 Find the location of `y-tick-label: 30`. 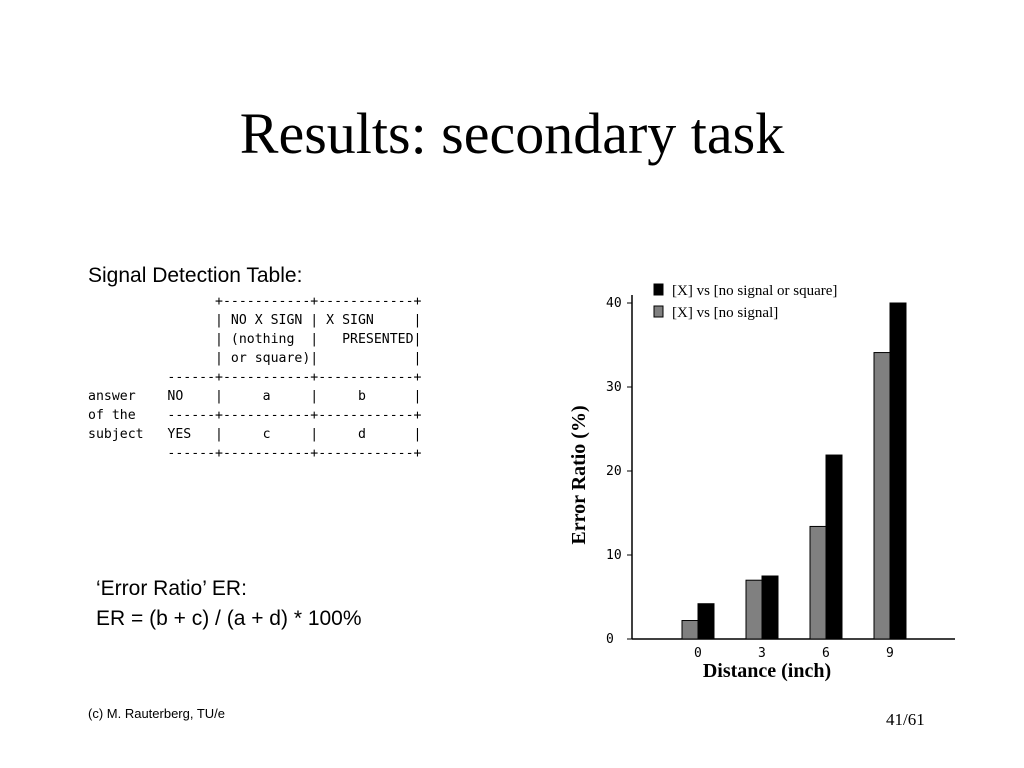

y-tick-label: 30 is located at coordinates (614, 387).